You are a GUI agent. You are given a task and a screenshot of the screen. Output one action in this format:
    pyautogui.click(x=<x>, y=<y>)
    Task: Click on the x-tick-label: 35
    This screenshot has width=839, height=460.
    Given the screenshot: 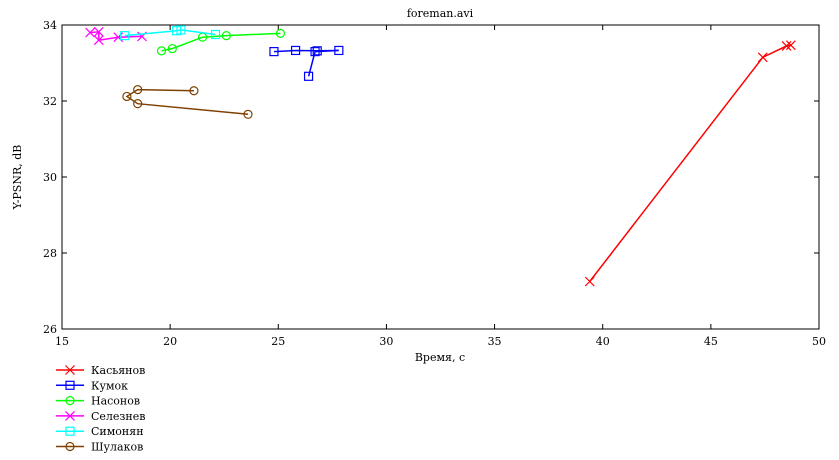 What is the action you would take?
    pyautogui.click(x=495, y=341)
    